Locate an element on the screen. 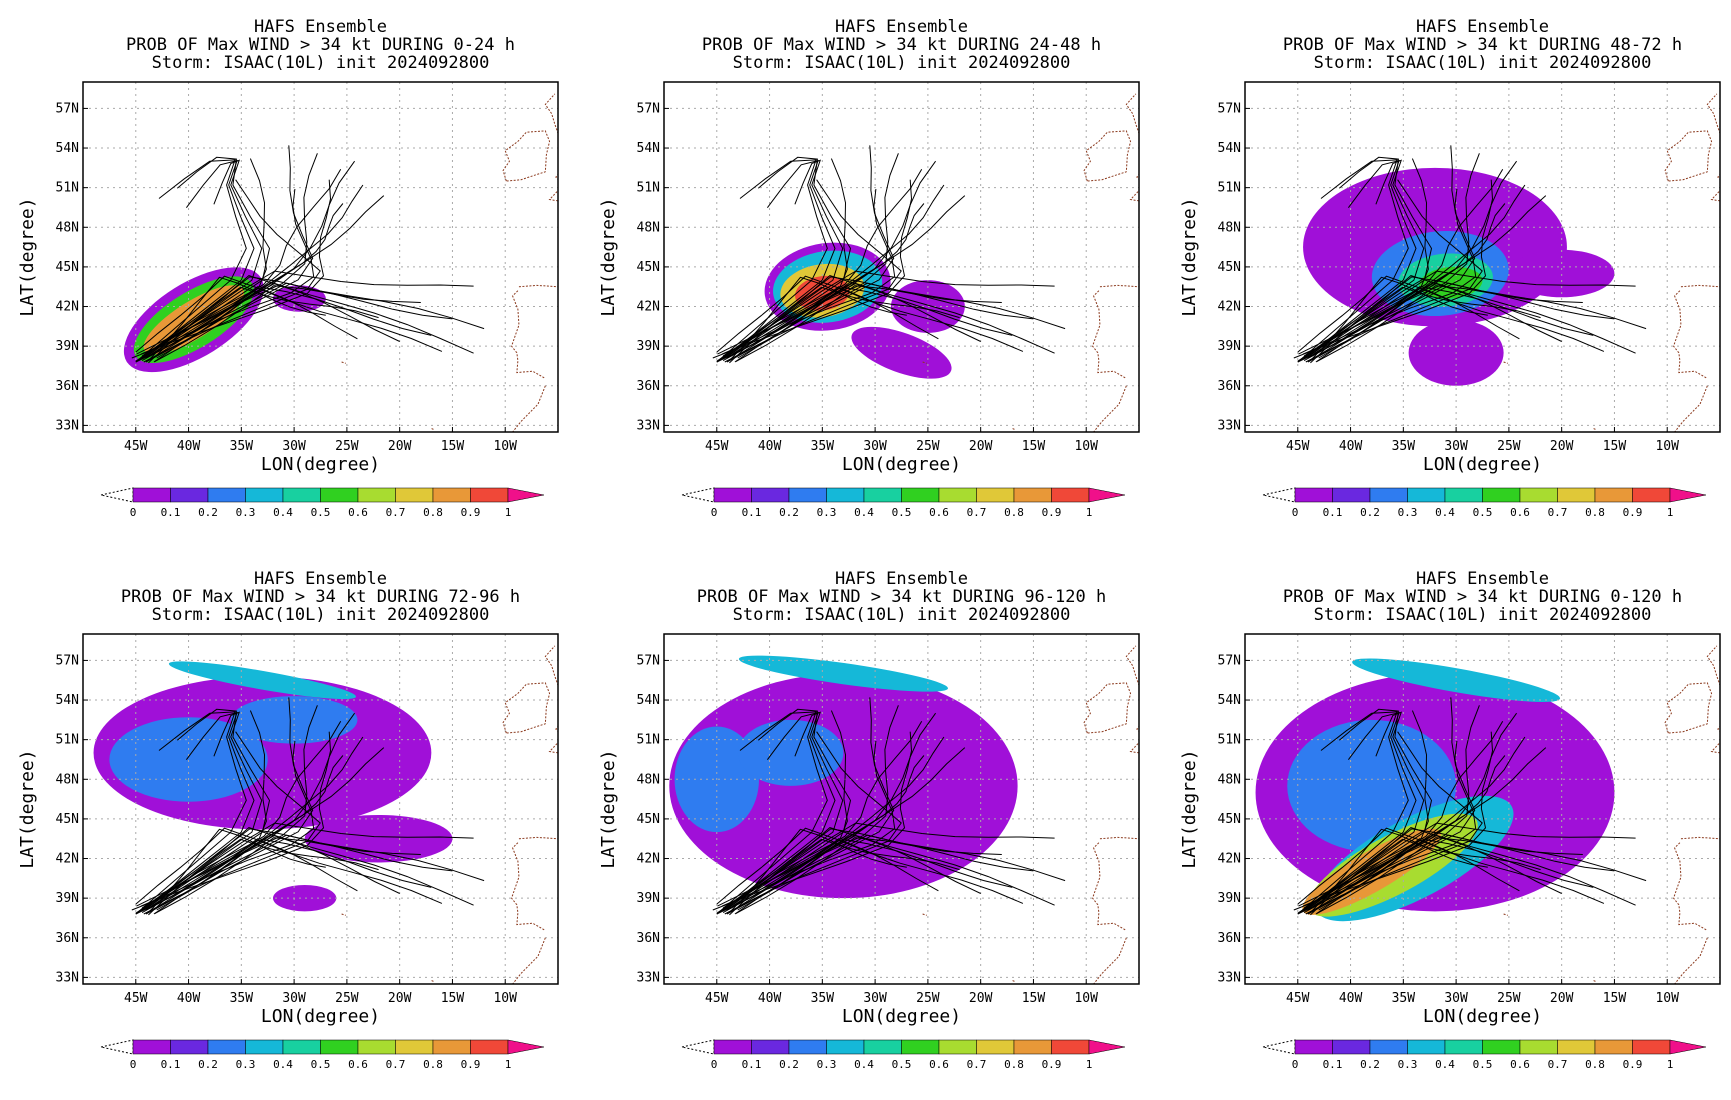 Image resolution: width=1731 pixels, height=1100 pixels. panel-title-line-2: PROB OF Max WIND > 34 kt DURING 0-120 h is located at coordinates (1482, 597).